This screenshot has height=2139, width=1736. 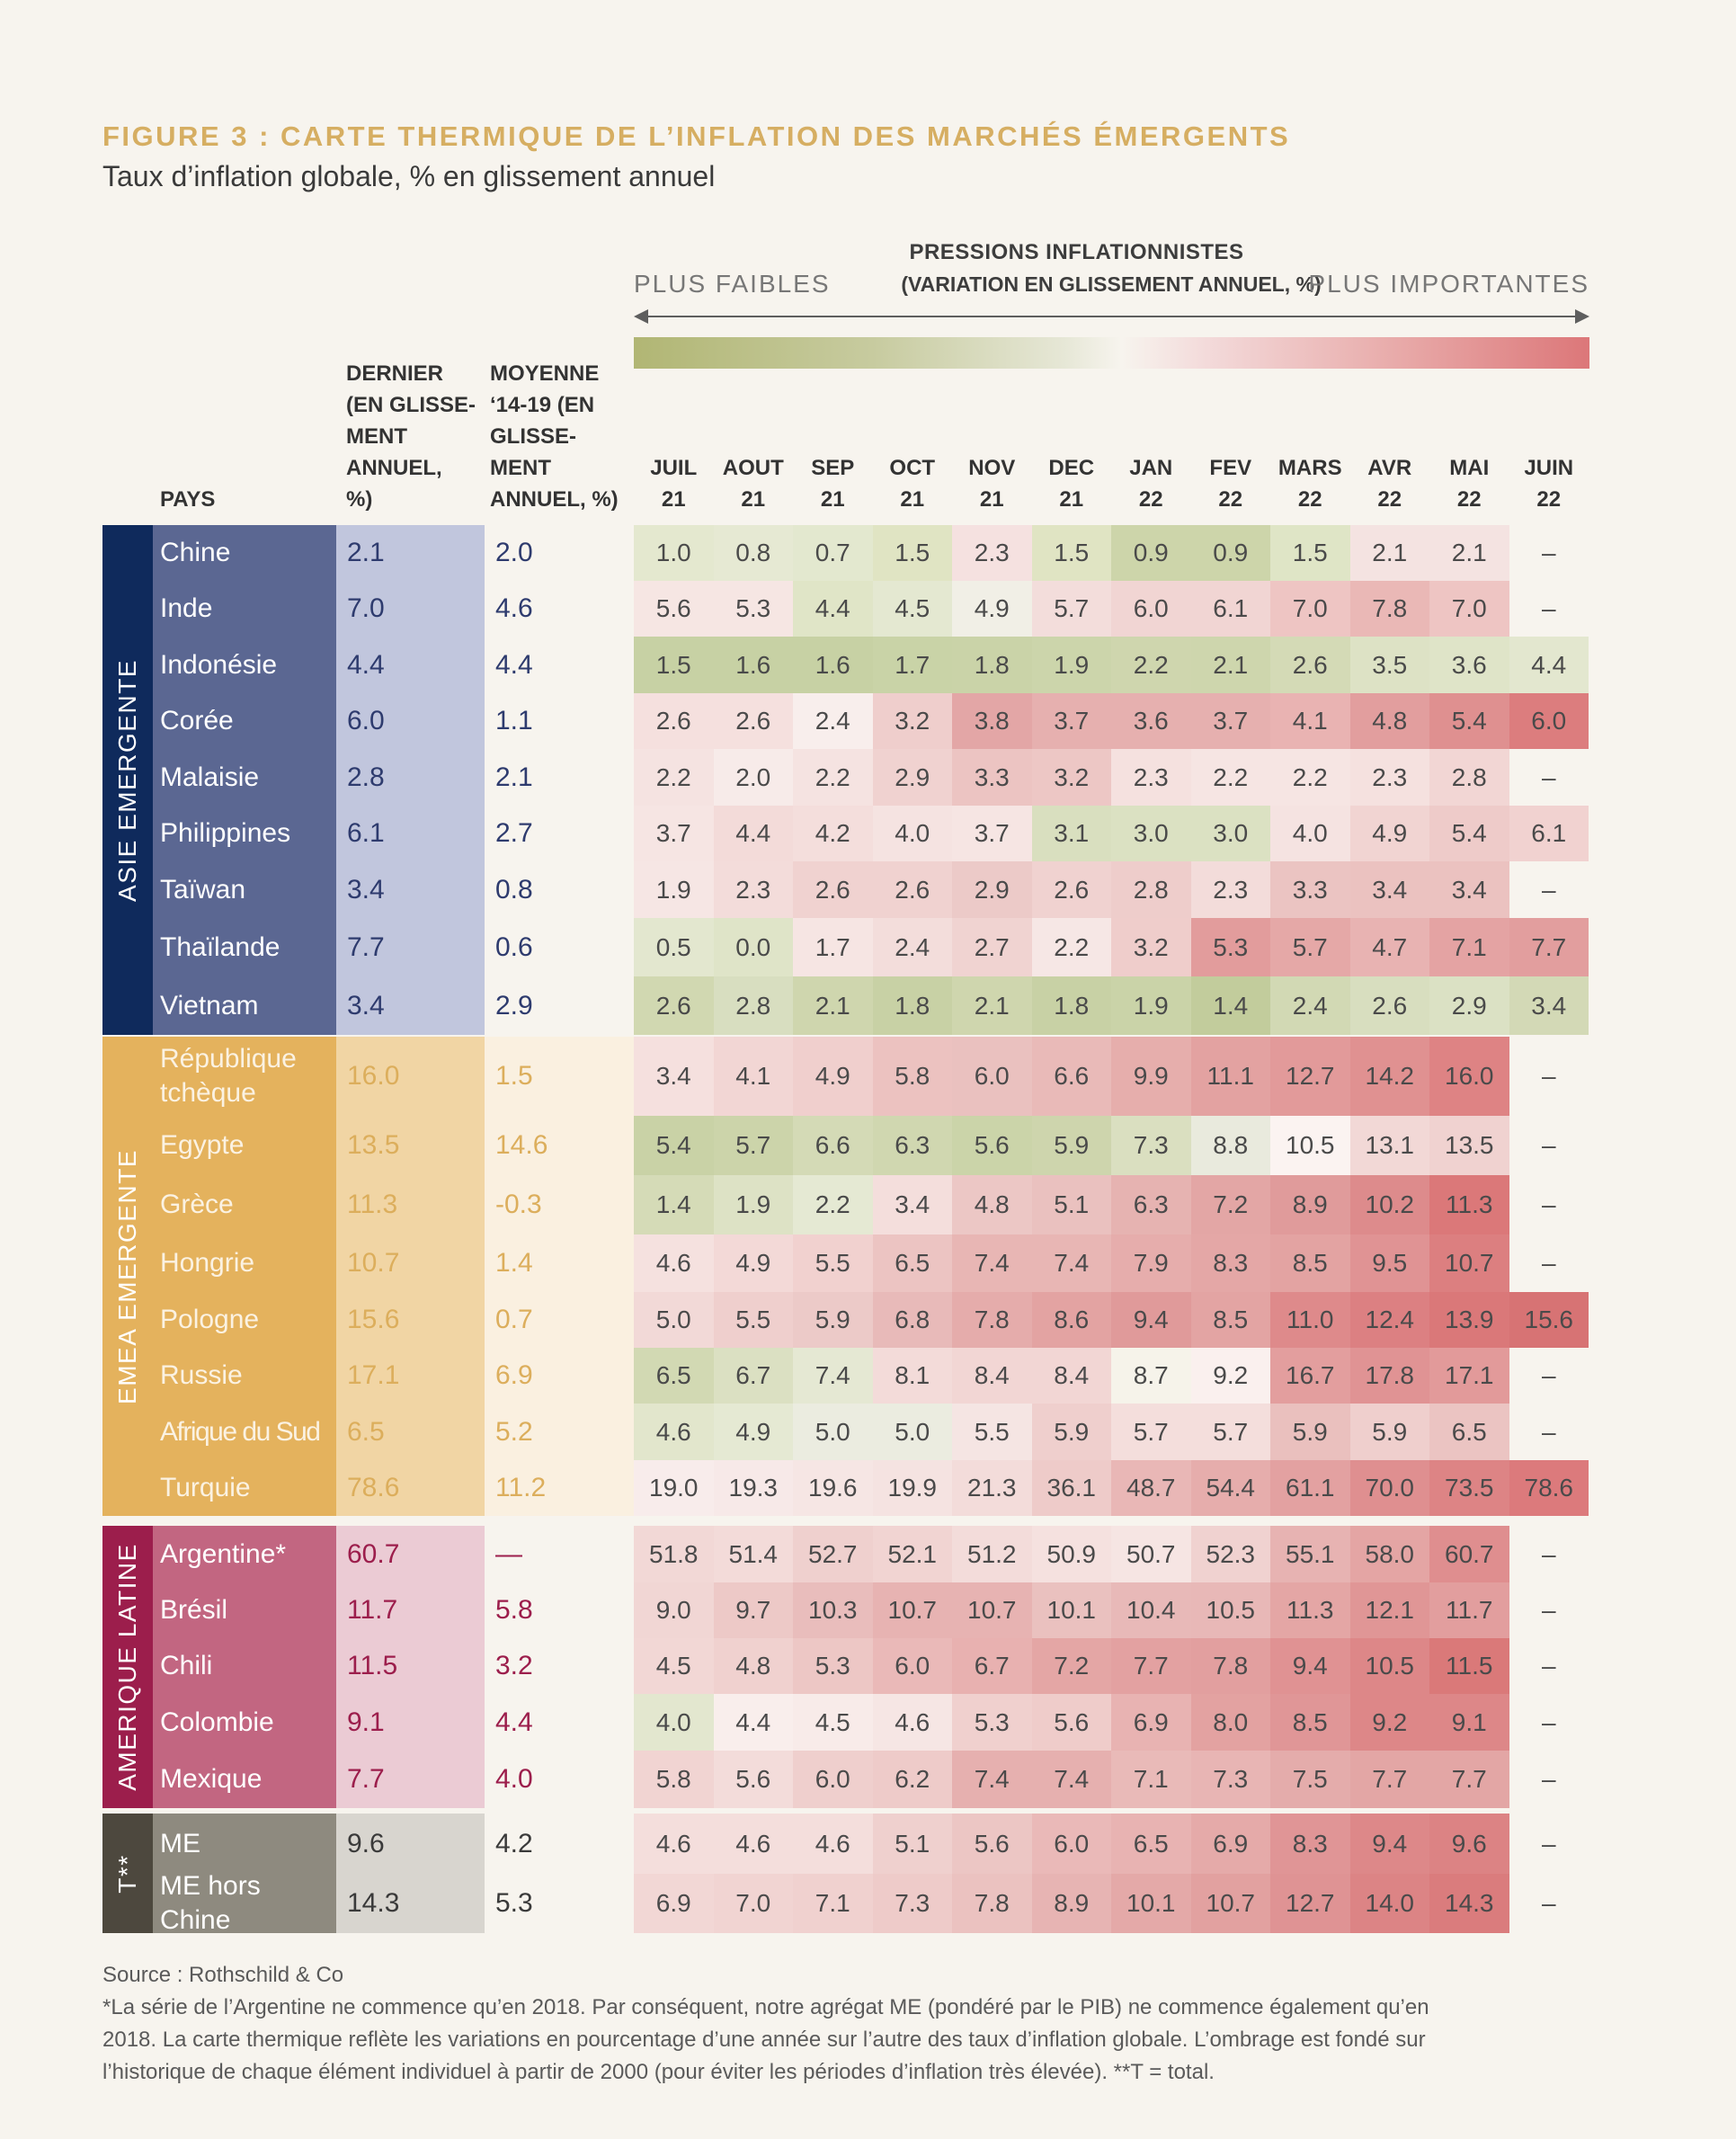 I want to click on country-label: Egypte, so click(x=244, y=1145).